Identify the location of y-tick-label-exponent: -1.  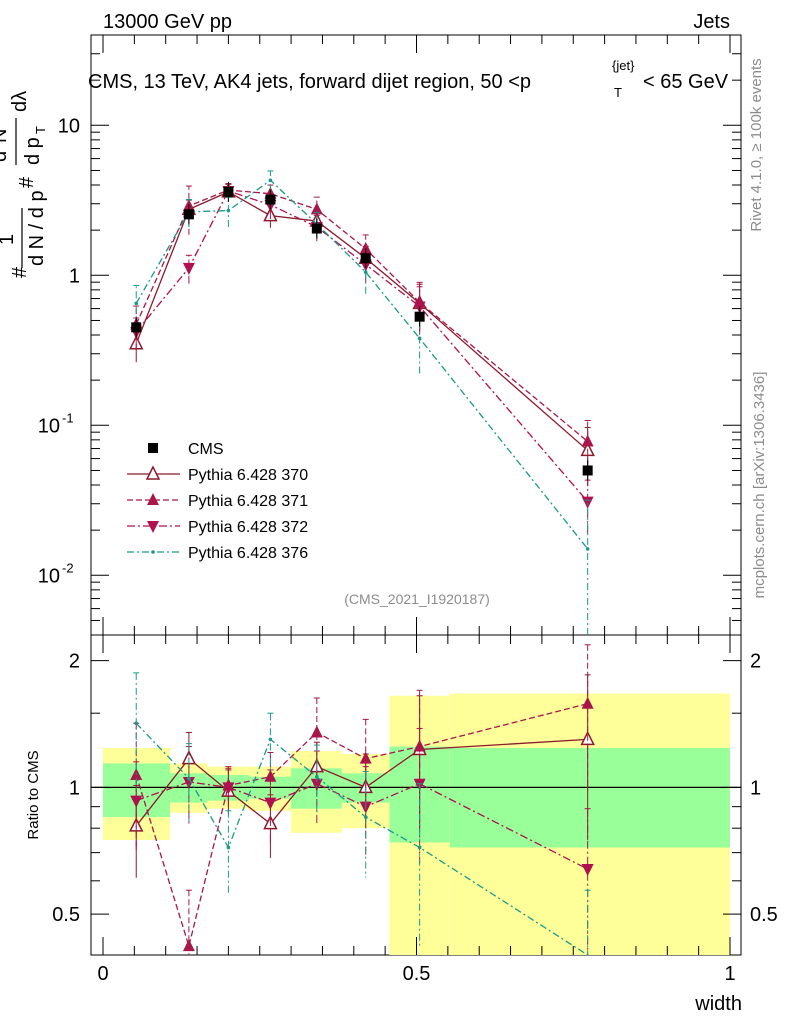
(68, 417).